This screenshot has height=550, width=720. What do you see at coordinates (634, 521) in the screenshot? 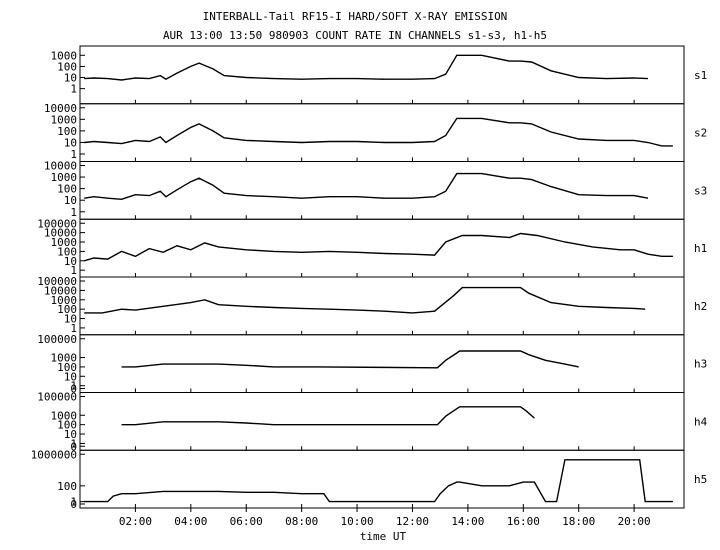
I see `x-tick-label: 20:00` at bounding box center [634, 521].